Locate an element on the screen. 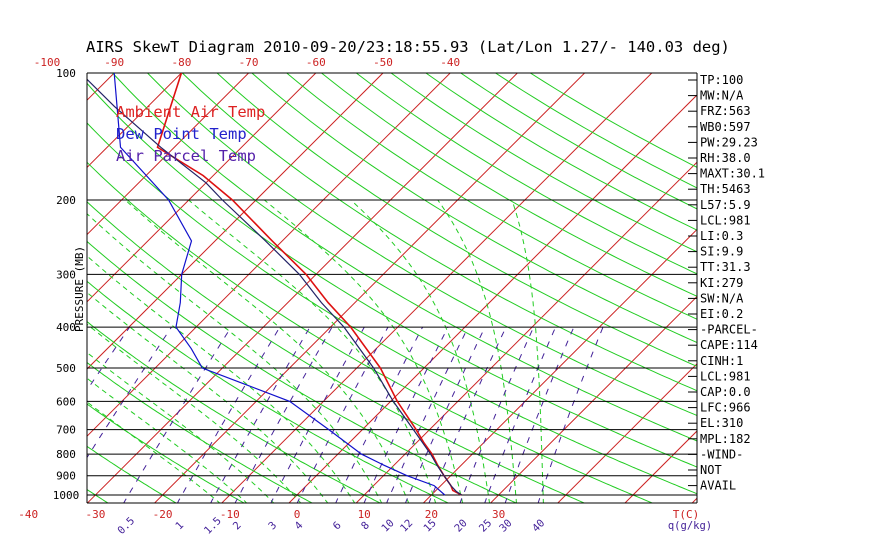 This screenshot has width=870, height=560. index-value: CINH:1 is located at coordinates (721, 361).